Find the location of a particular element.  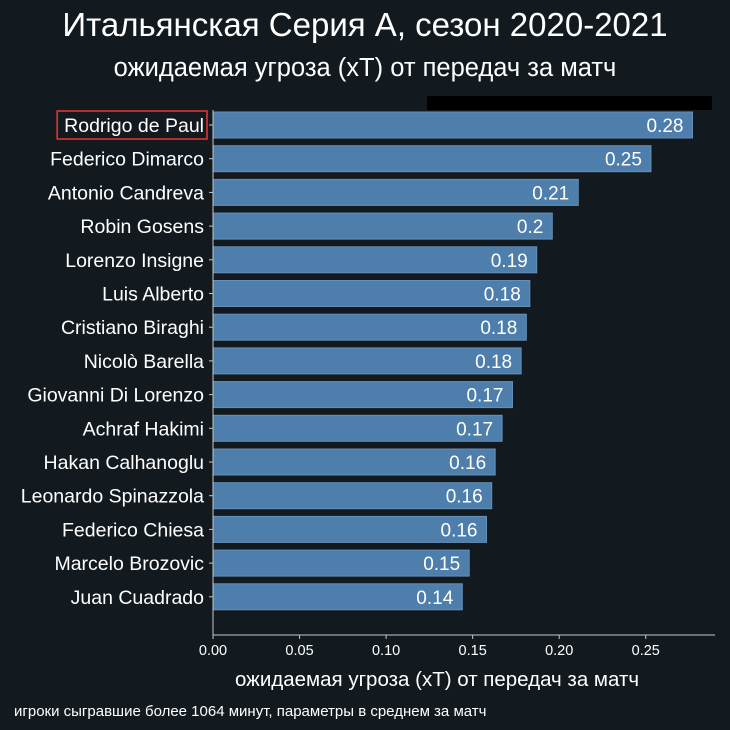

y-tick-label-leonardo-spinazzola: Leonardo Spinazzola is located at coordinates (112, 497).